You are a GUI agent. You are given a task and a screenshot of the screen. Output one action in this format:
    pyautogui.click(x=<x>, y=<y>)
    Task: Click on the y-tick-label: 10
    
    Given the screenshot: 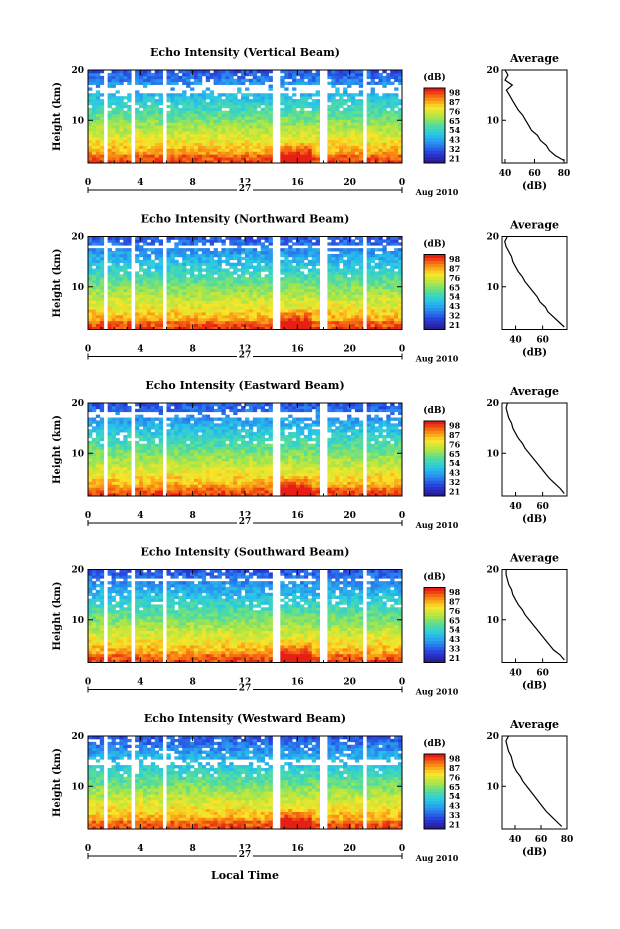 What is the action you would take?
    pyautogui.click(x=77, y=121)
    